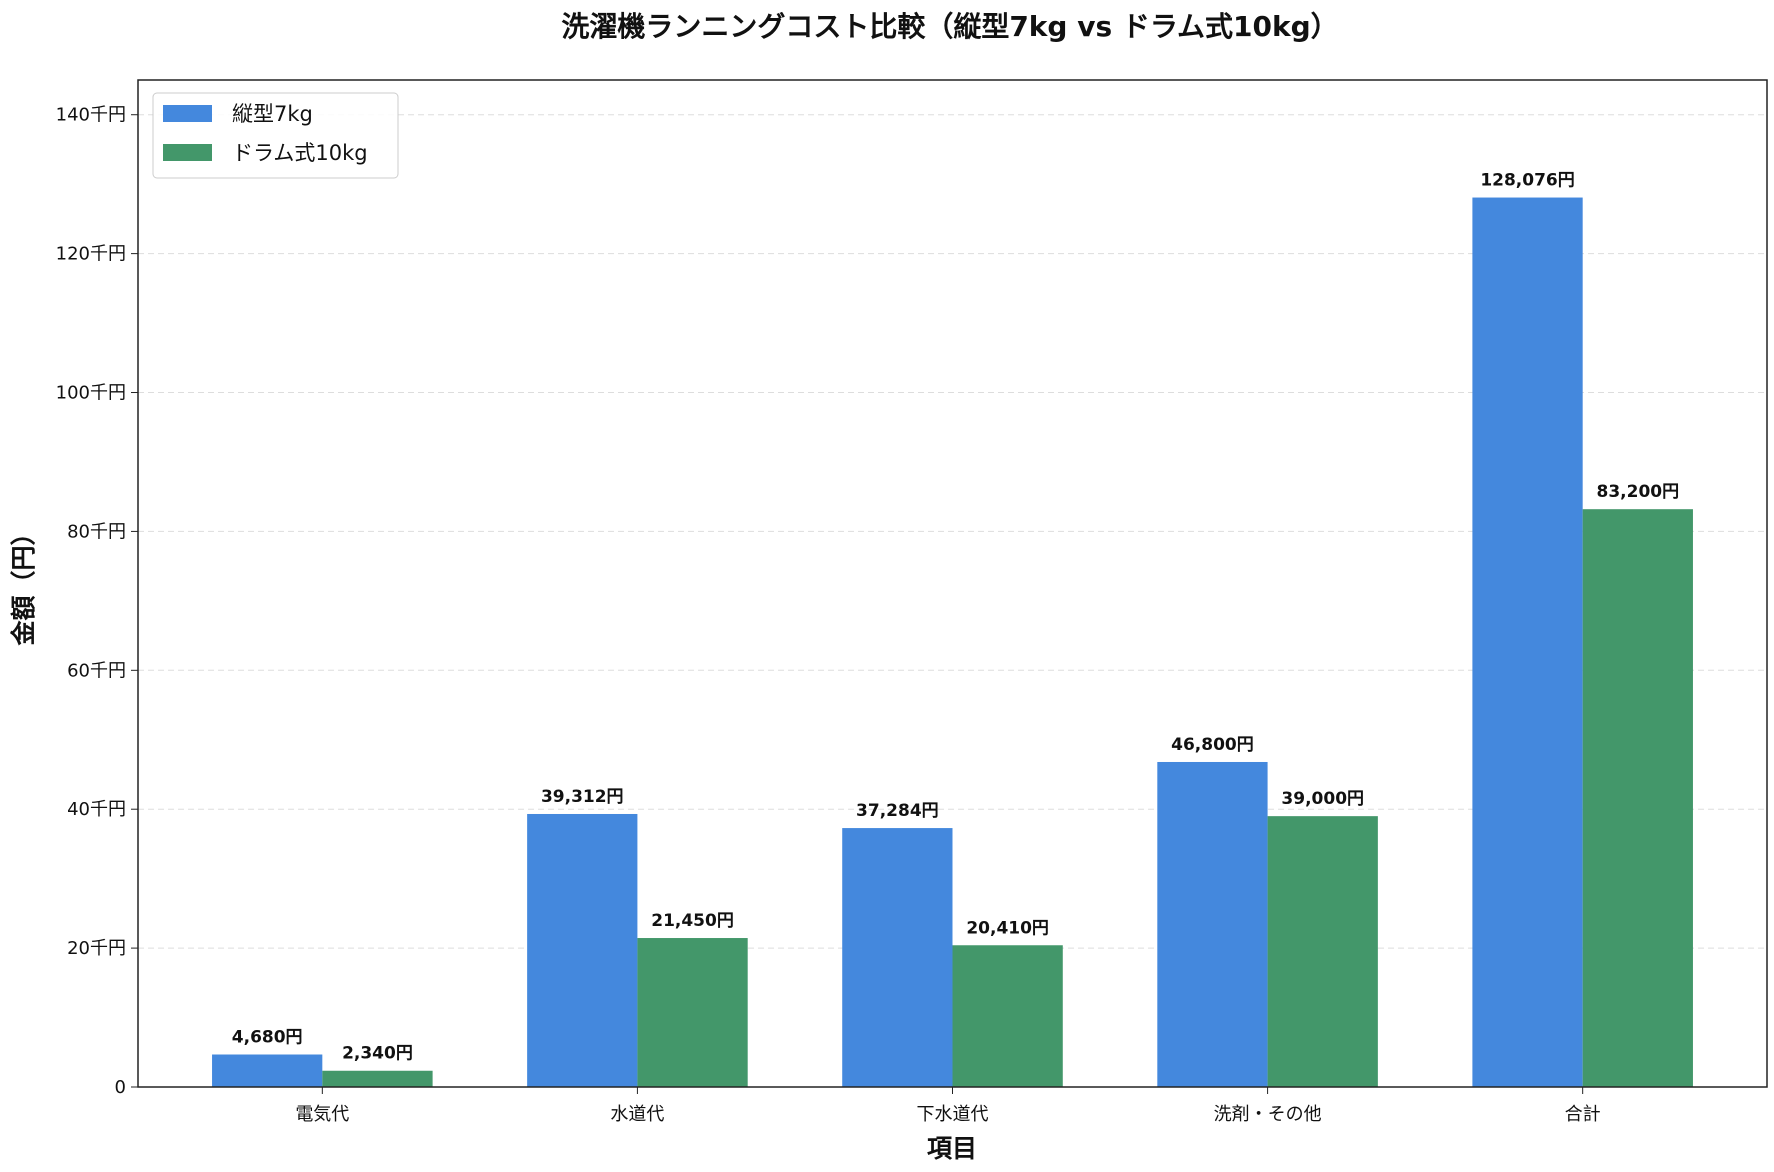  I want to click on y-tick-label: 0, so click(120, 1087).